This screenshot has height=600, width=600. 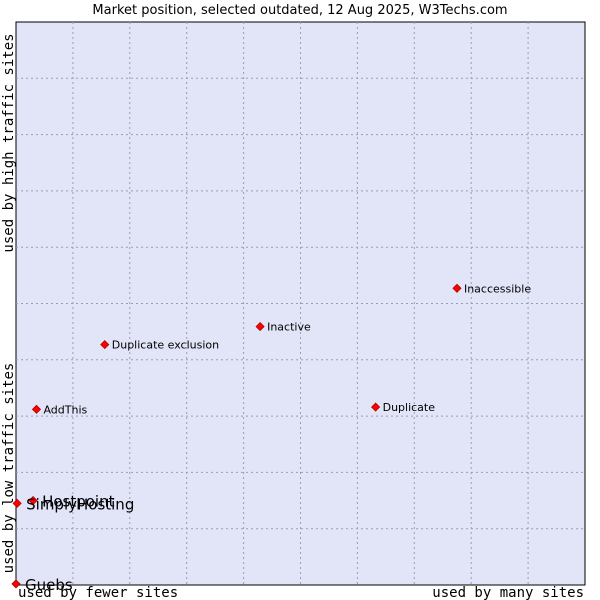 I want to click on data-point: Inactive, so click(x=283, y=327).